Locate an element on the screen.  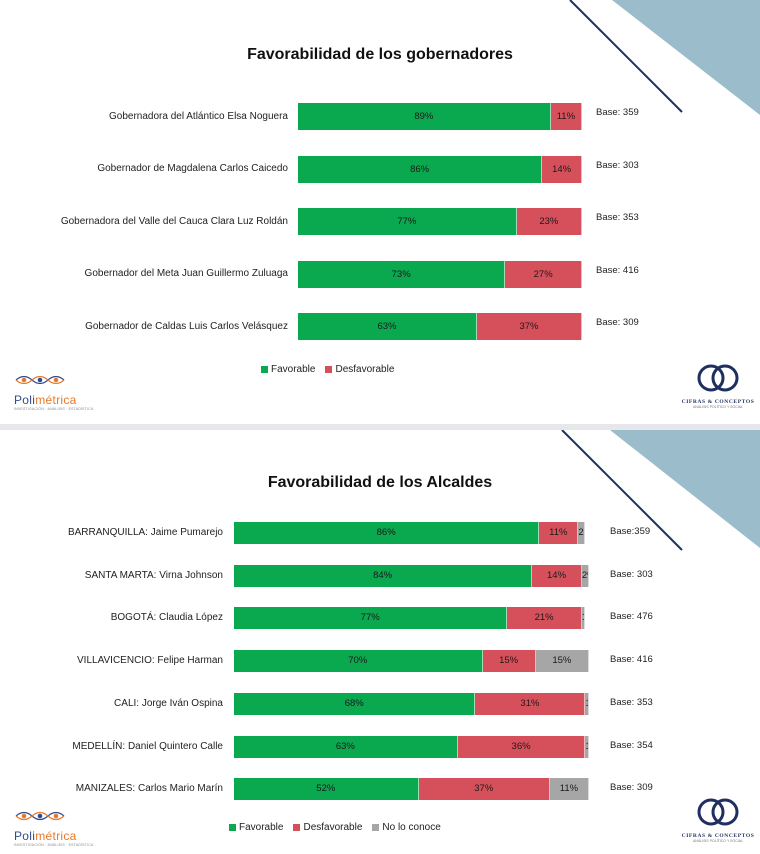
category-label: CALI: Jorge Iván Ospina is located at coordinates (168, 703).